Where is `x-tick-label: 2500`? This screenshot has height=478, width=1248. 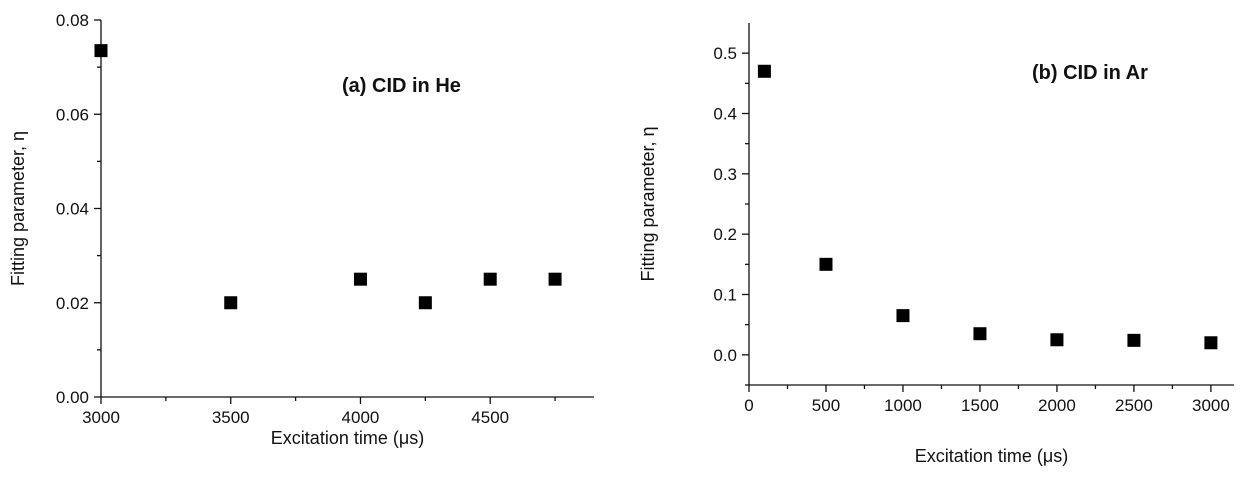
x-tick-label: 2500 is located at coordinates (1134, 405).